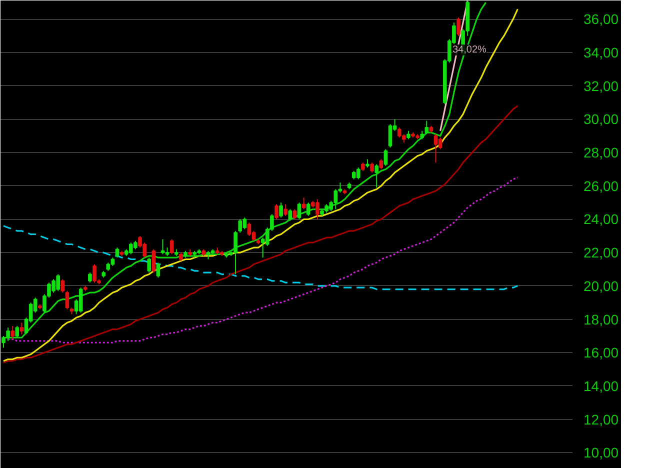 This screenshot has height=468, width=650. Describe the element at coordinates (601, 419) in the screenshot. I see `y-tick-label: 12,00` at that location.